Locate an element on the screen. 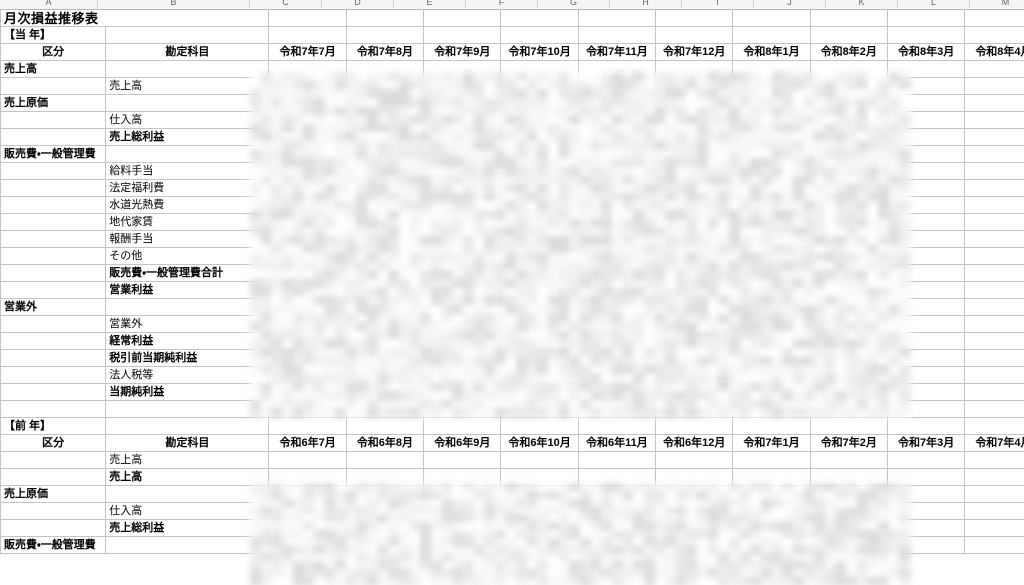 The height and width of the screenshot is (585, 1024). column-letter-f: F is located at coordinates (502, 4).